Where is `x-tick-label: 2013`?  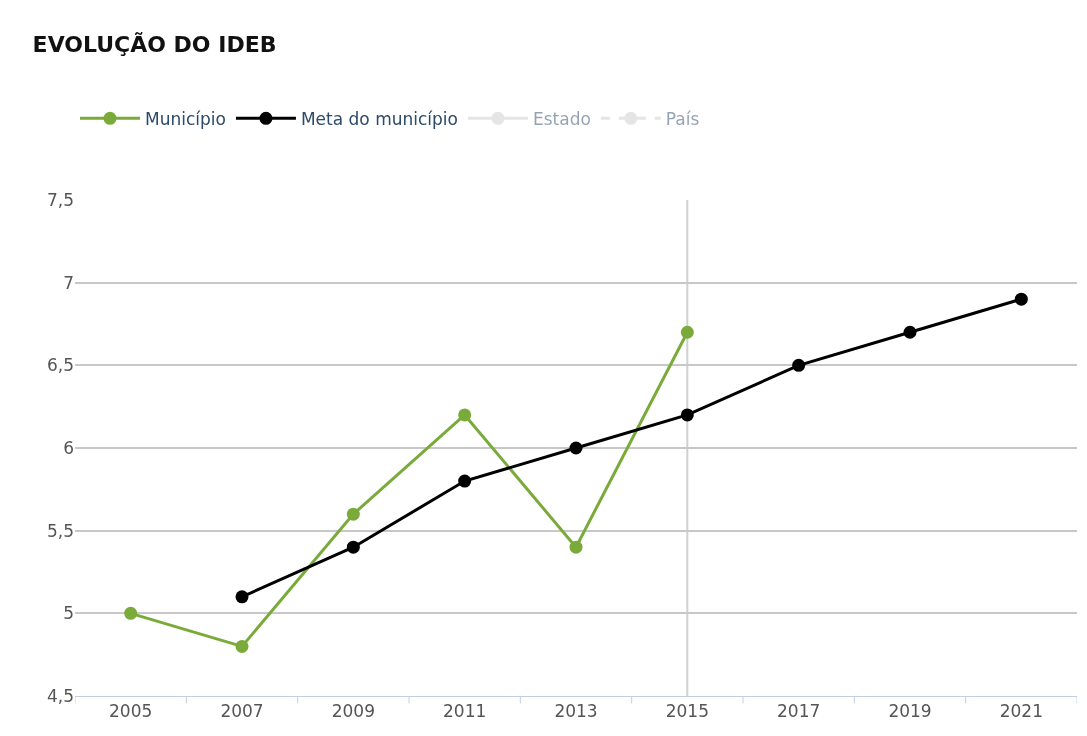
x-tick-label: 2013 is located at coordinates (576, 711).